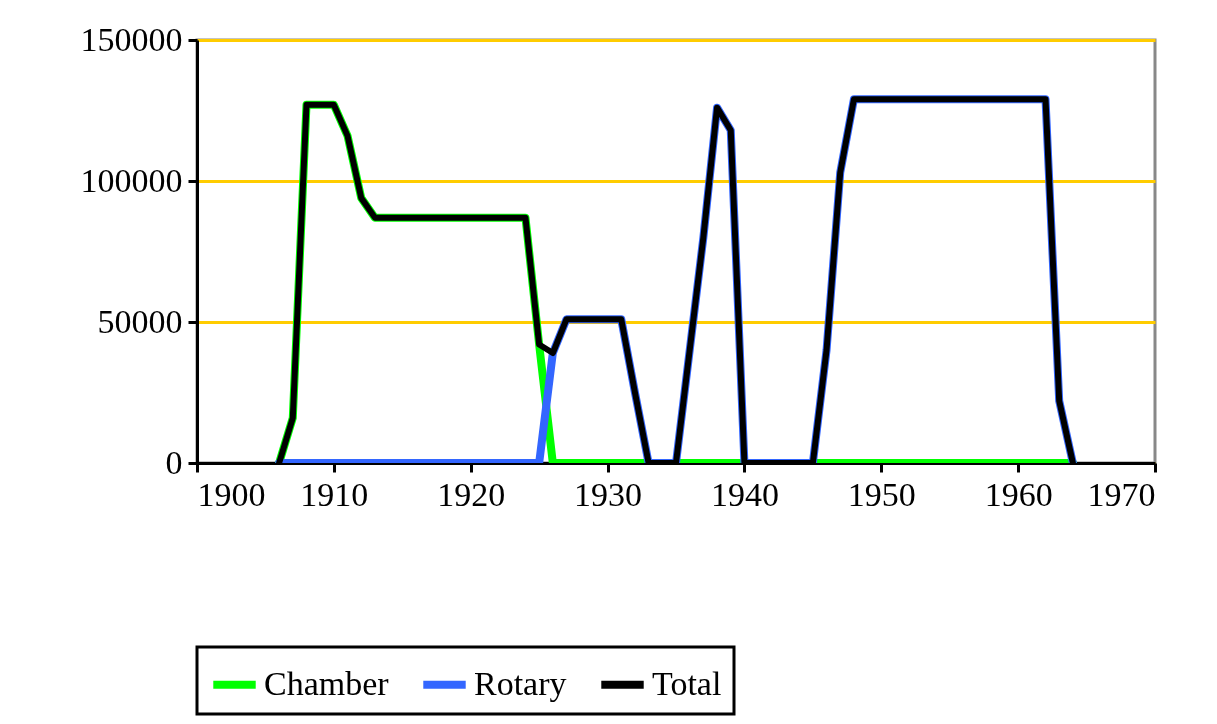 The height and width of the screenshot is (724, 1217). What do you see at coordinates (744, 494) in the screenshot?
I see `x-tick-label: 1940` at bounding box center [744, 494].